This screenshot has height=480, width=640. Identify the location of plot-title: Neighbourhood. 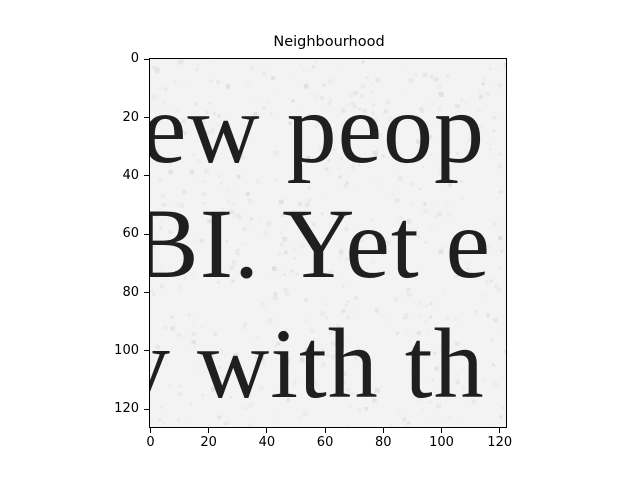
(329, 42).